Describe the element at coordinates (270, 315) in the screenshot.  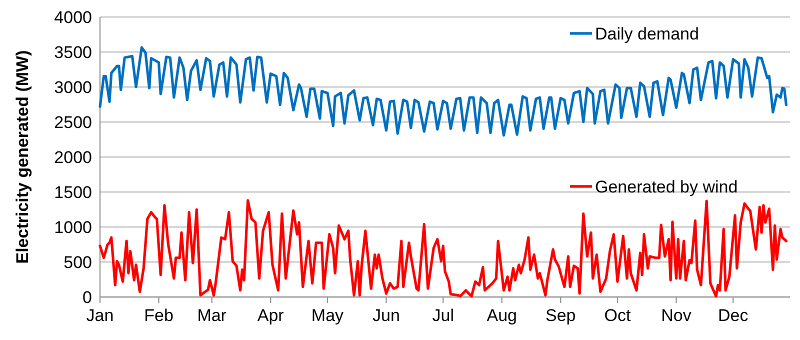
I see `x-tick-label: Apr` at that location.